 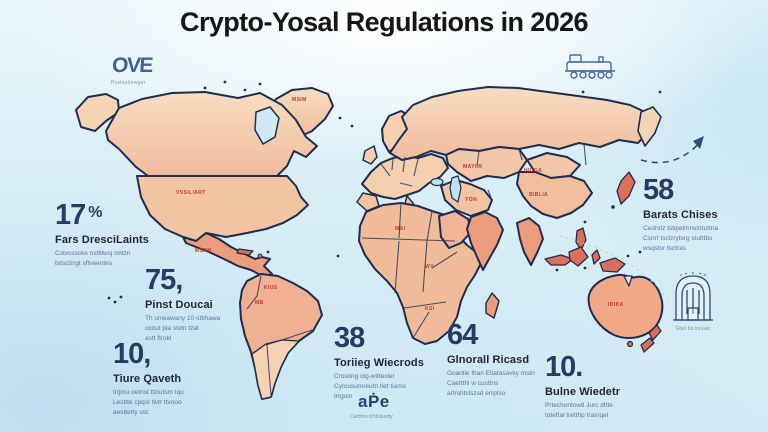 What do you see at coordinates (616, 305) in the screenshot?
I see `map-label-australia: IDIKA` at bounding box center [616, 305].